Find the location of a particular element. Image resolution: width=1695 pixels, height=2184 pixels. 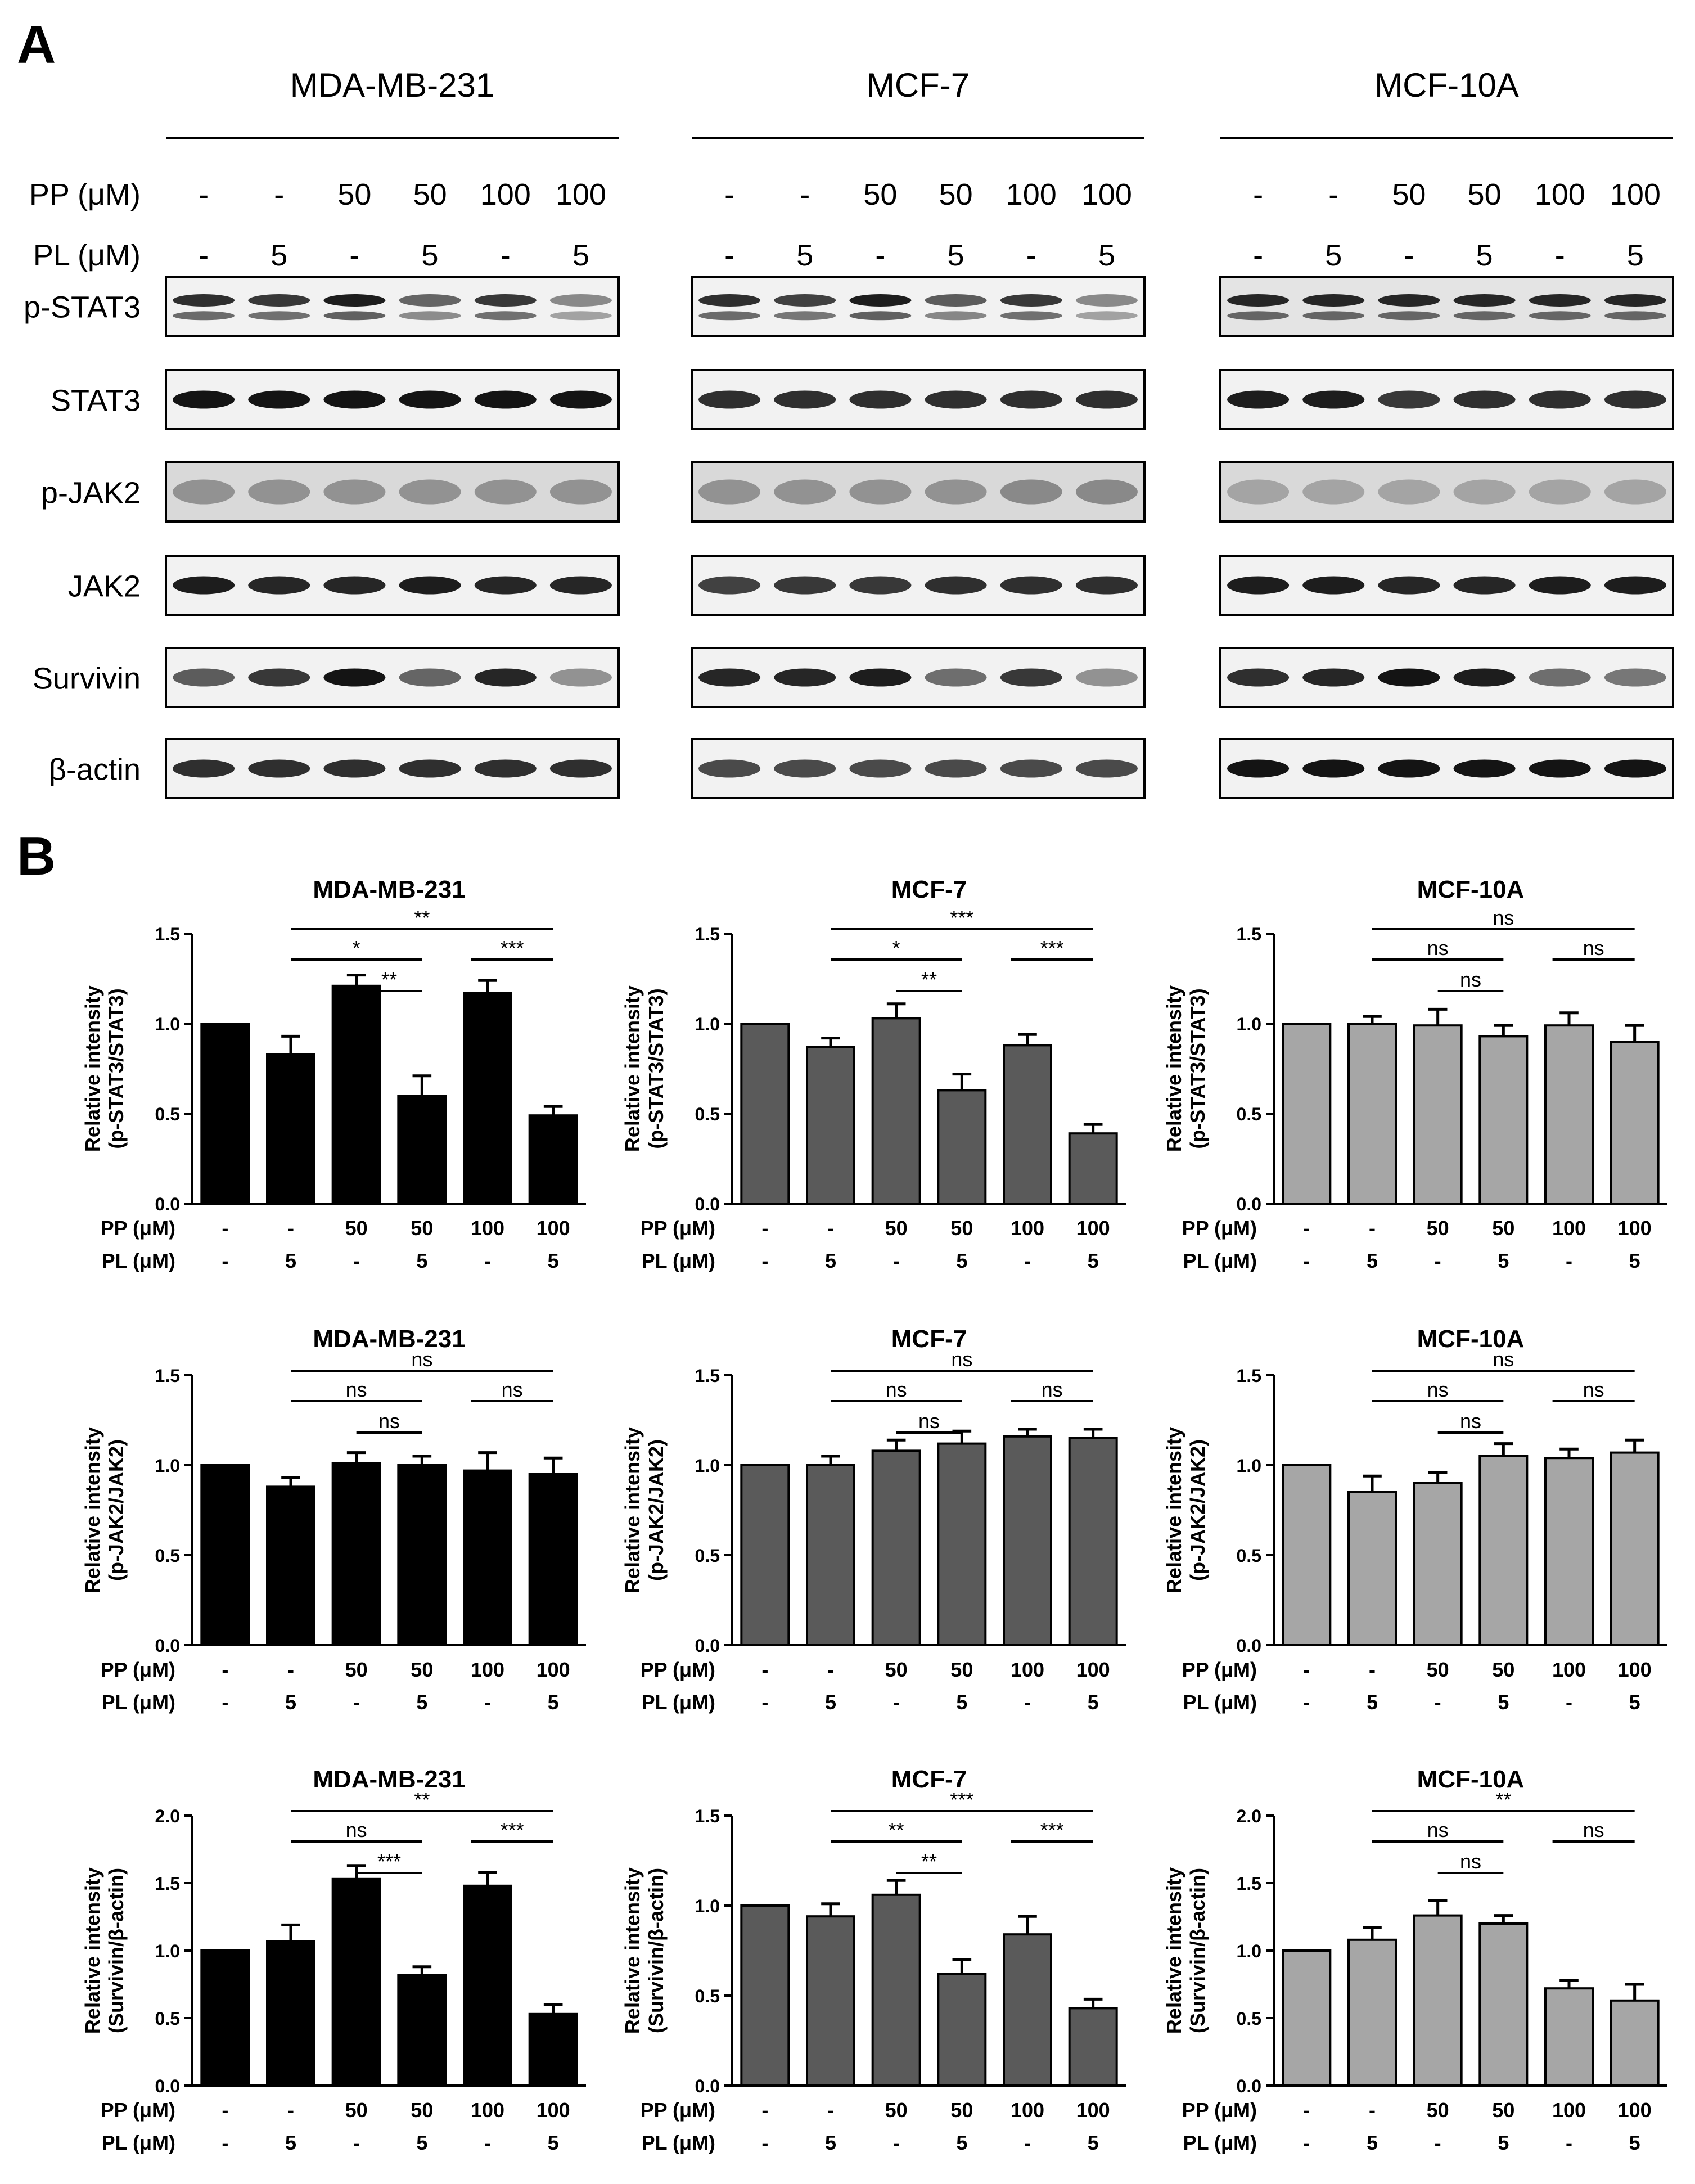

y-axis-label: Relative intensity is located at coordinates (632, 1950).